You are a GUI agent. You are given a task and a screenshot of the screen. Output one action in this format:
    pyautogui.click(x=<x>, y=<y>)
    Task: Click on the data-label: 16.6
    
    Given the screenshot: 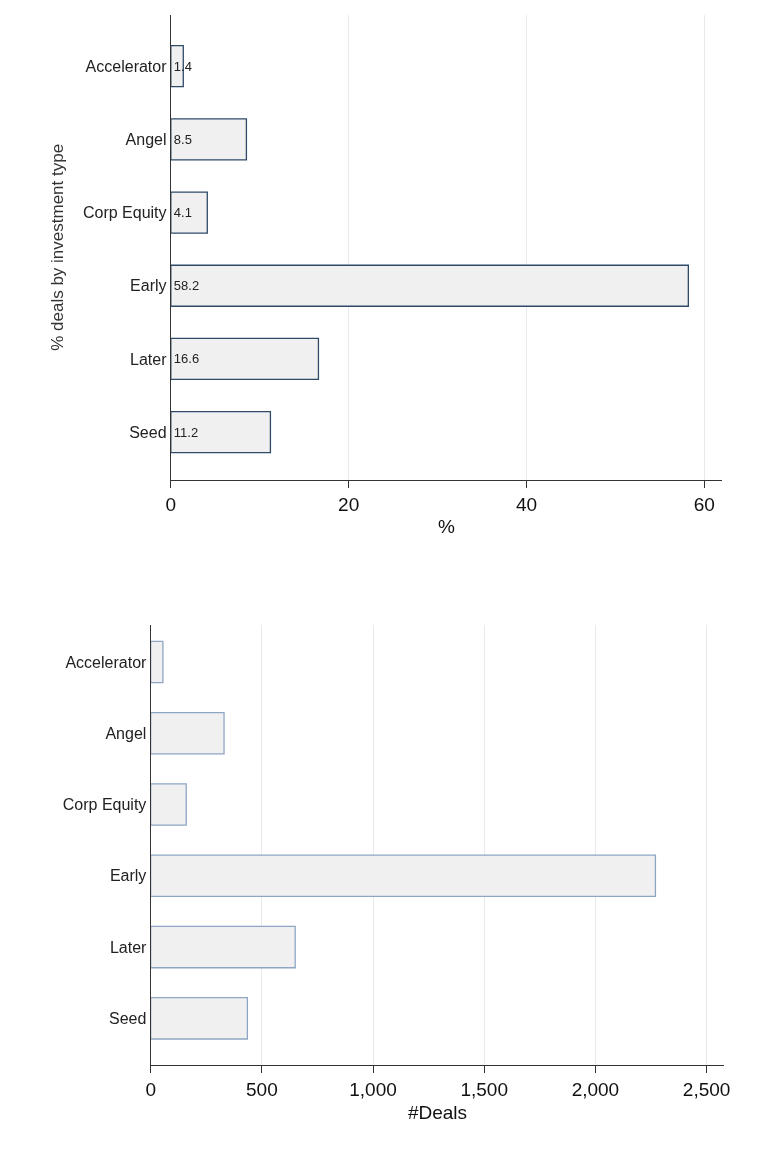 What is the action you would take?
    pyautogui.click(x=186, y=359)
    